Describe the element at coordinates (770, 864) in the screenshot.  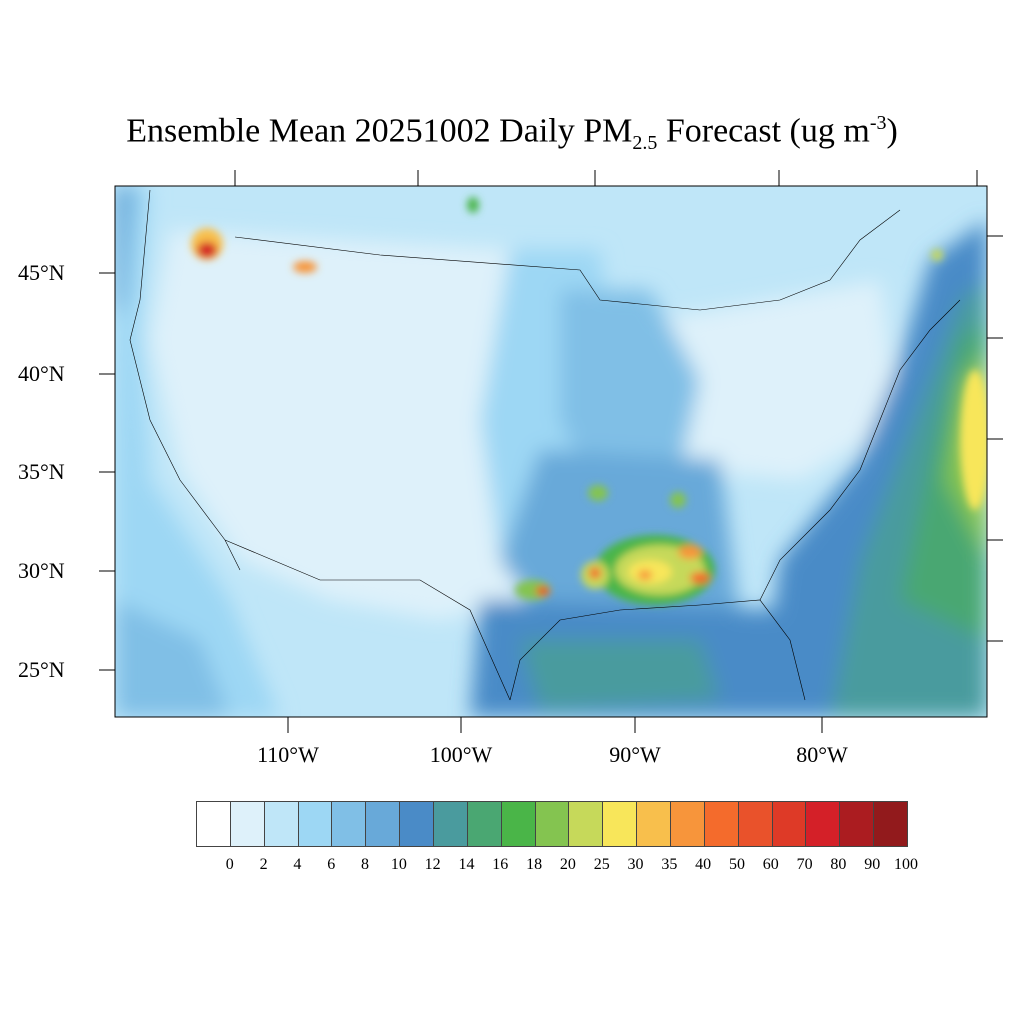
I see `colorbar-label: 60` at that location.